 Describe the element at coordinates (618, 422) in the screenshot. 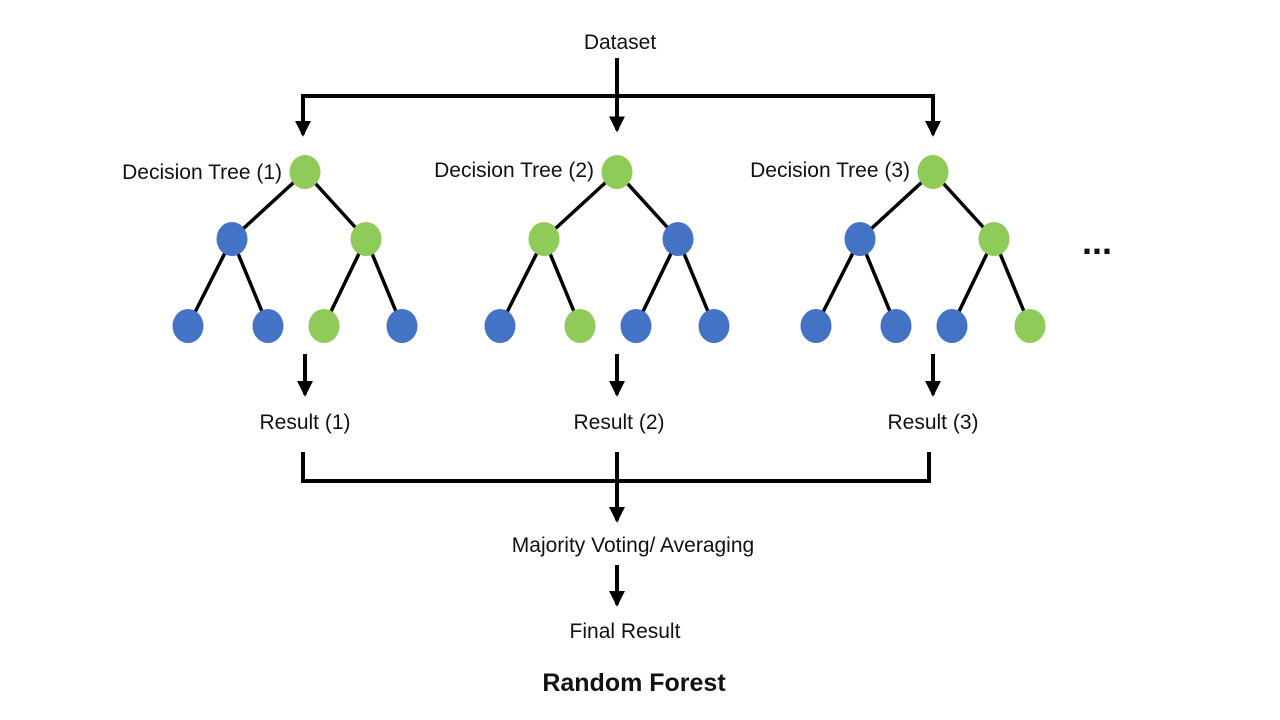

I see `result-2-label: Result (2)` at that location.